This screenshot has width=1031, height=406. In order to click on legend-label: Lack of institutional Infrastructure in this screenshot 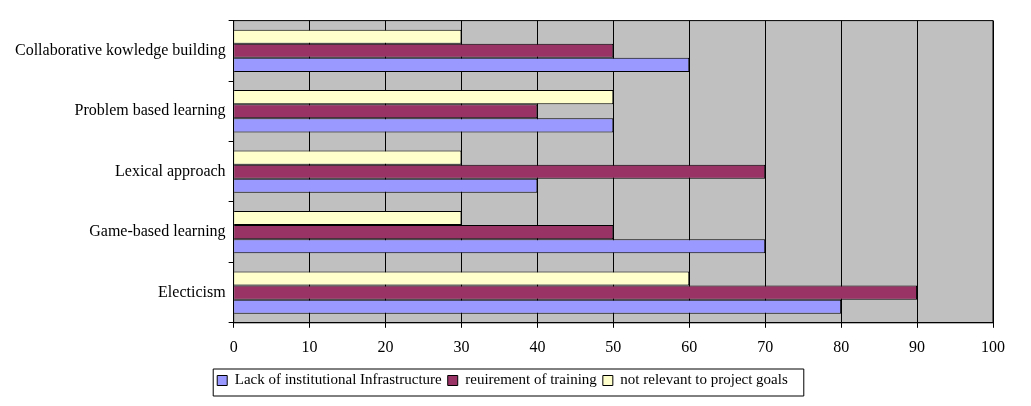, I will do `click(338, 379)`.